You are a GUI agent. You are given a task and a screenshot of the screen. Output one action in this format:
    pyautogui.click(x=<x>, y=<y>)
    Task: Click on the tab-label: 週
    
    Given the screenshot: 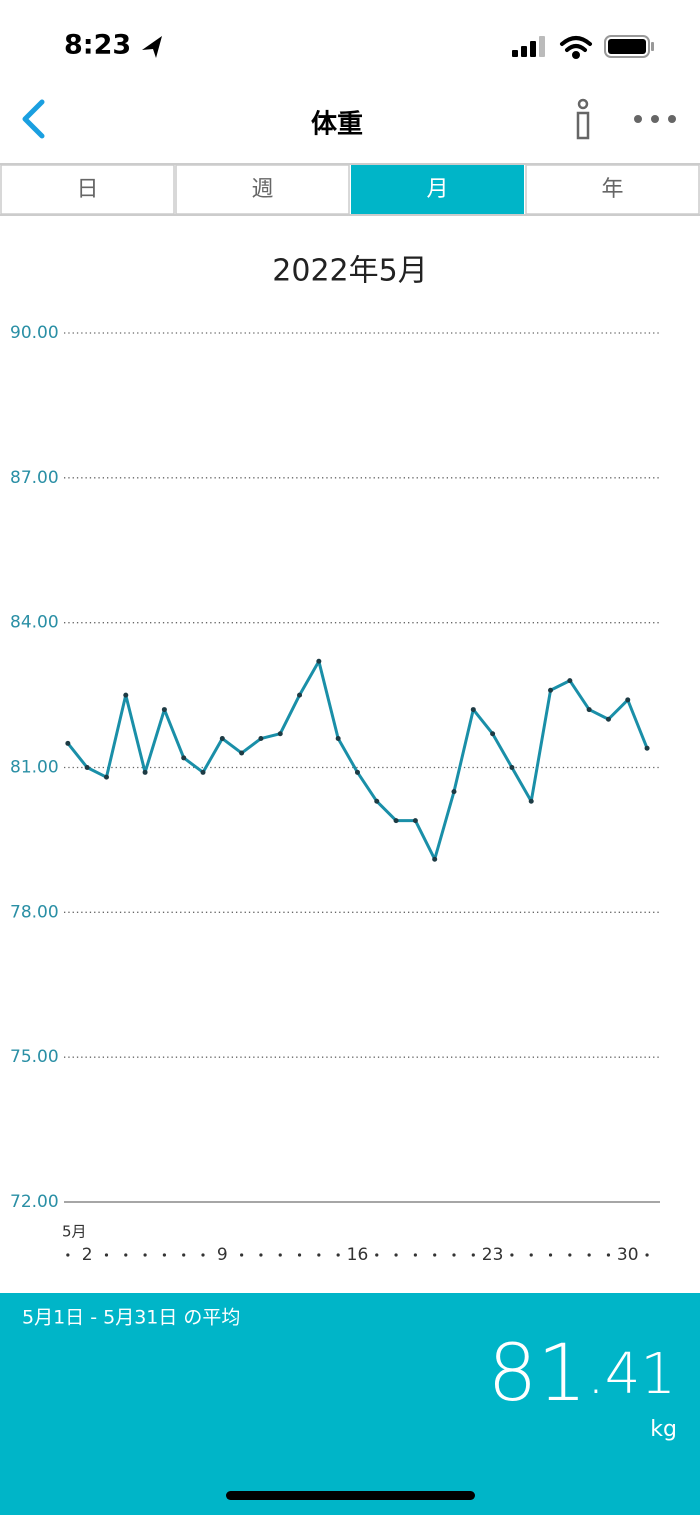 What is the action you would take?
    pyautogui.click(x=262, y=189)
    